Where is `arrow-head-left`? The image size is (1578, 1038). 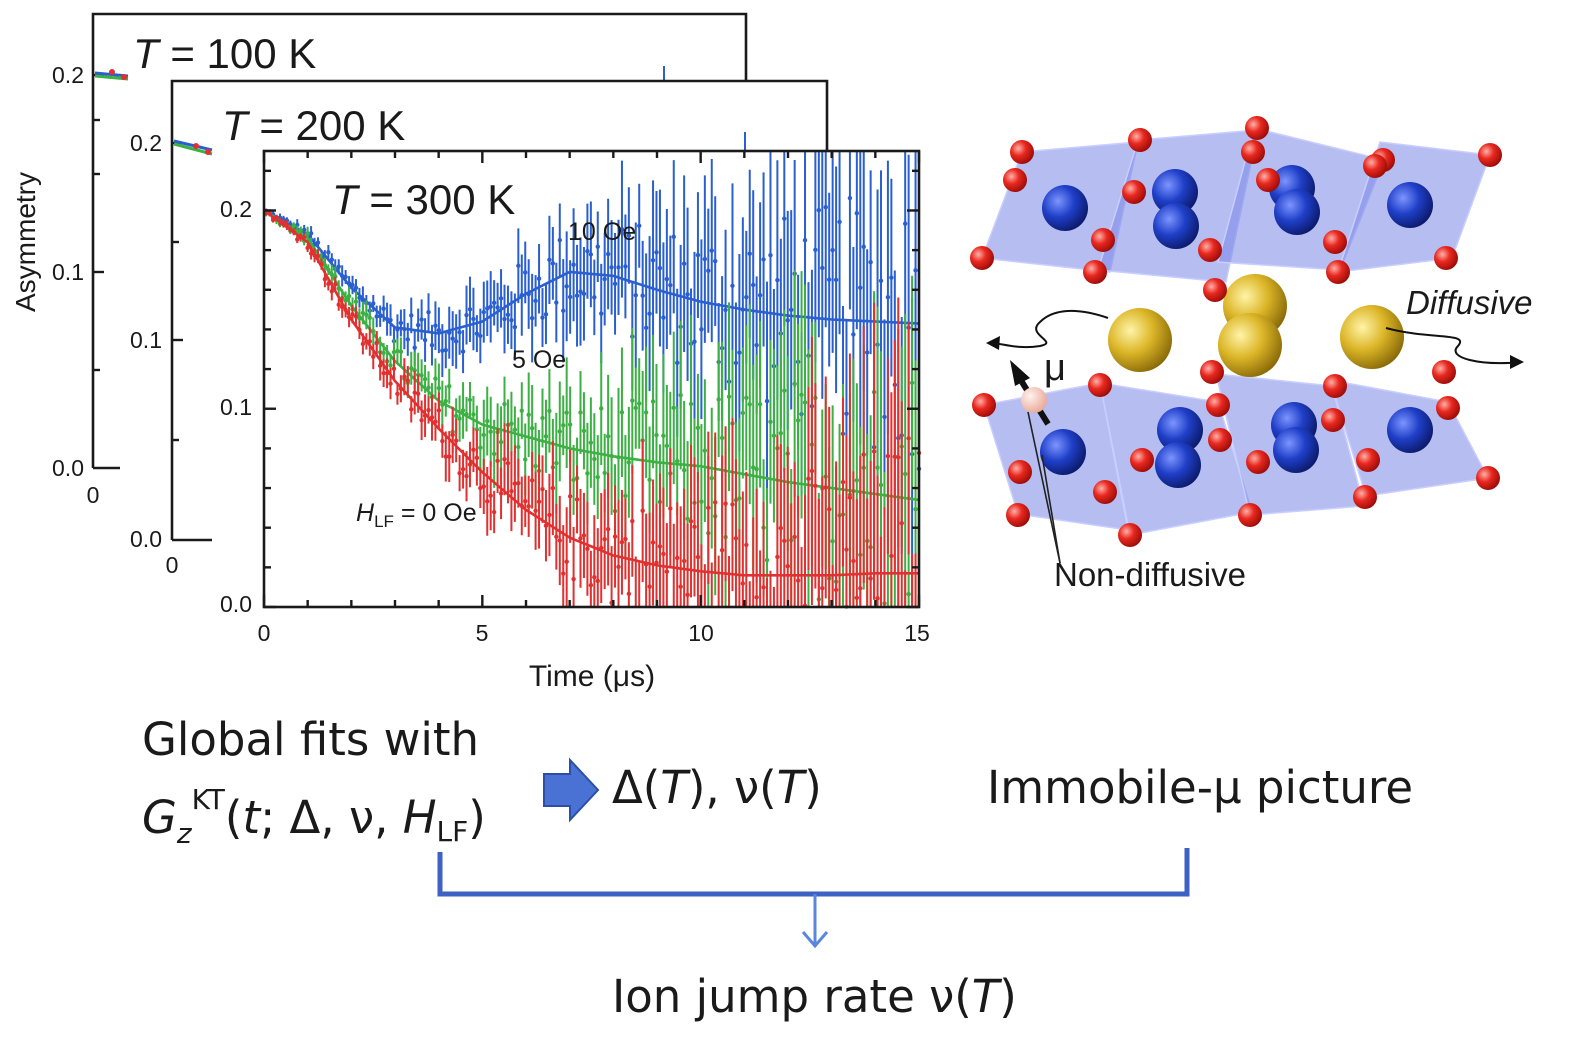 arrow-head-left is located at coordinates (993, 343).